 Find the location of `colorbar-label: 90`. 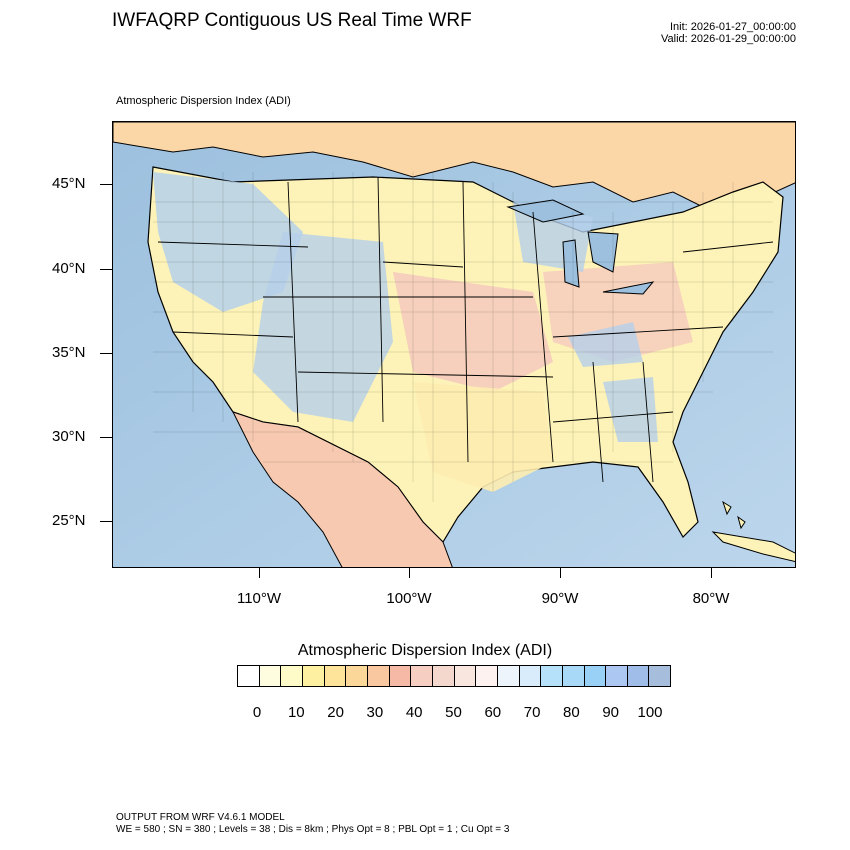

colorbar-label: 90 is located at coordinates (611, 712).